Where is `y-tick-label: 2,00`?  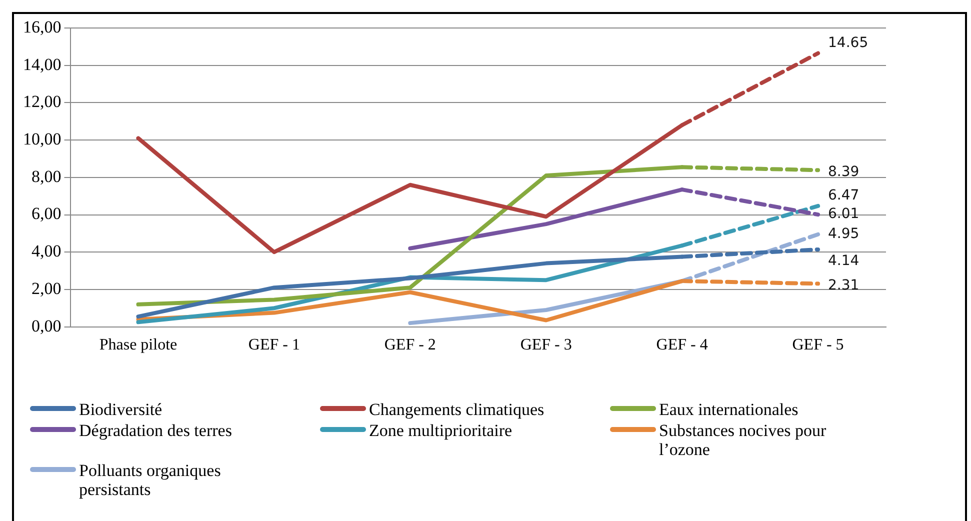 y-tick-label: 2,00 is located at coordinates (47, 288).